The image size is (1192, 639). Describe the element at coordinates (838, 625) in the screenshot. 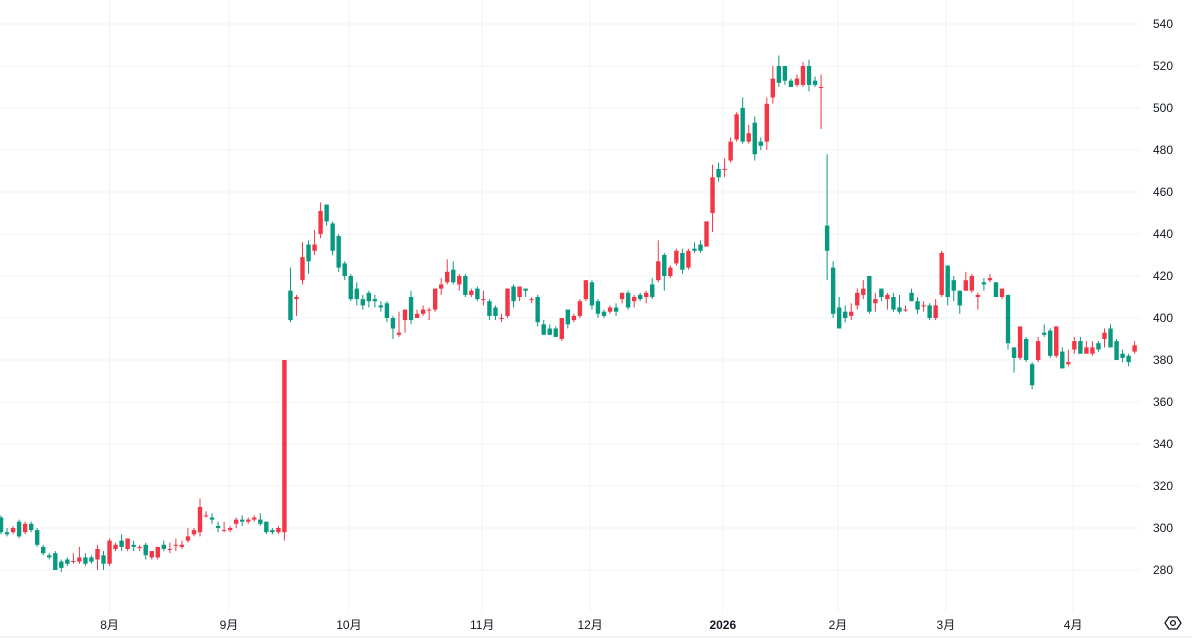

I see `x-tick-label: 2月` at that location.